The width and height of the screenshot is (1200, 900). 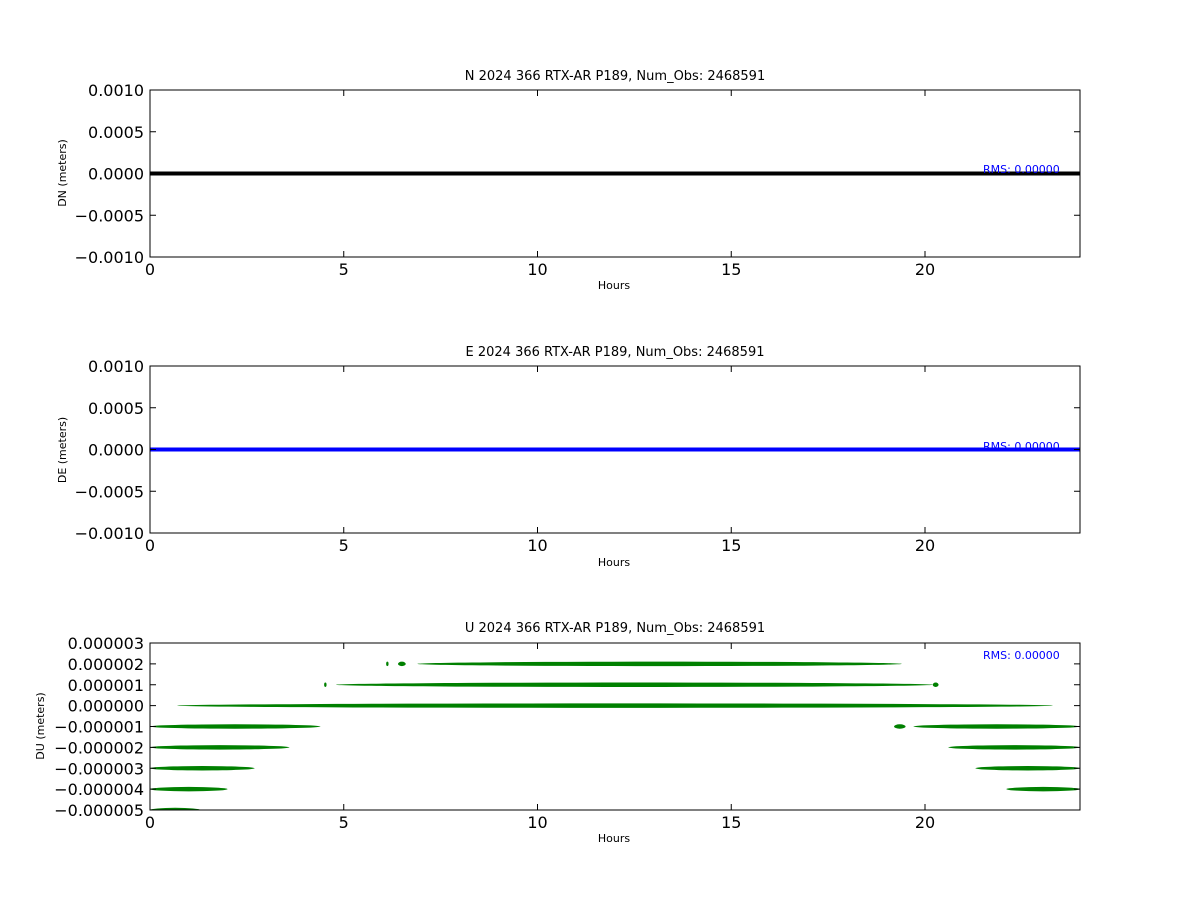 I want to click on north-xlabel: Hours, so click(x=614, y=285).